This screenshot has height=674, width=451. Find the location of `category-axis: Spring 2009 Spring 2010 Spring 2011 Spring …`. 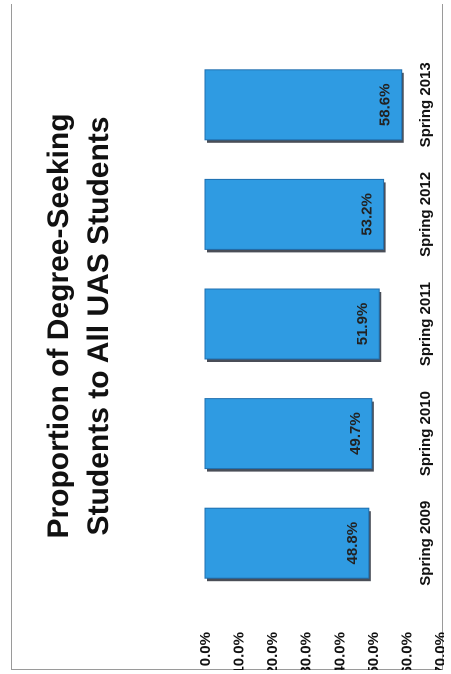

category-axis: Spring 2009 Spring 2010 Spring 2011 Spring … is located at coordinates (425, 323).